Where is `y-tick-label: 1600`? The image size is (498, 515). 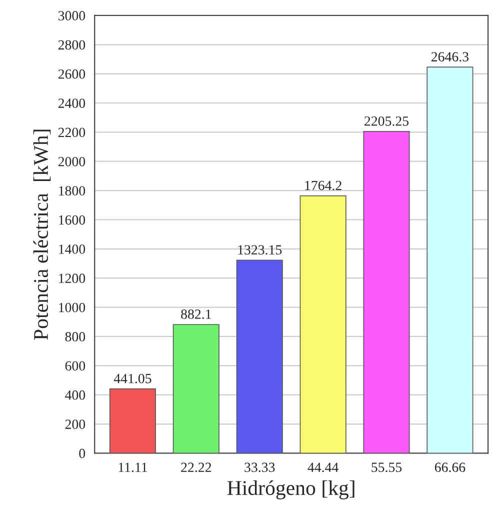
y-tick-label: 1600 is located at coordinates (72, 220).